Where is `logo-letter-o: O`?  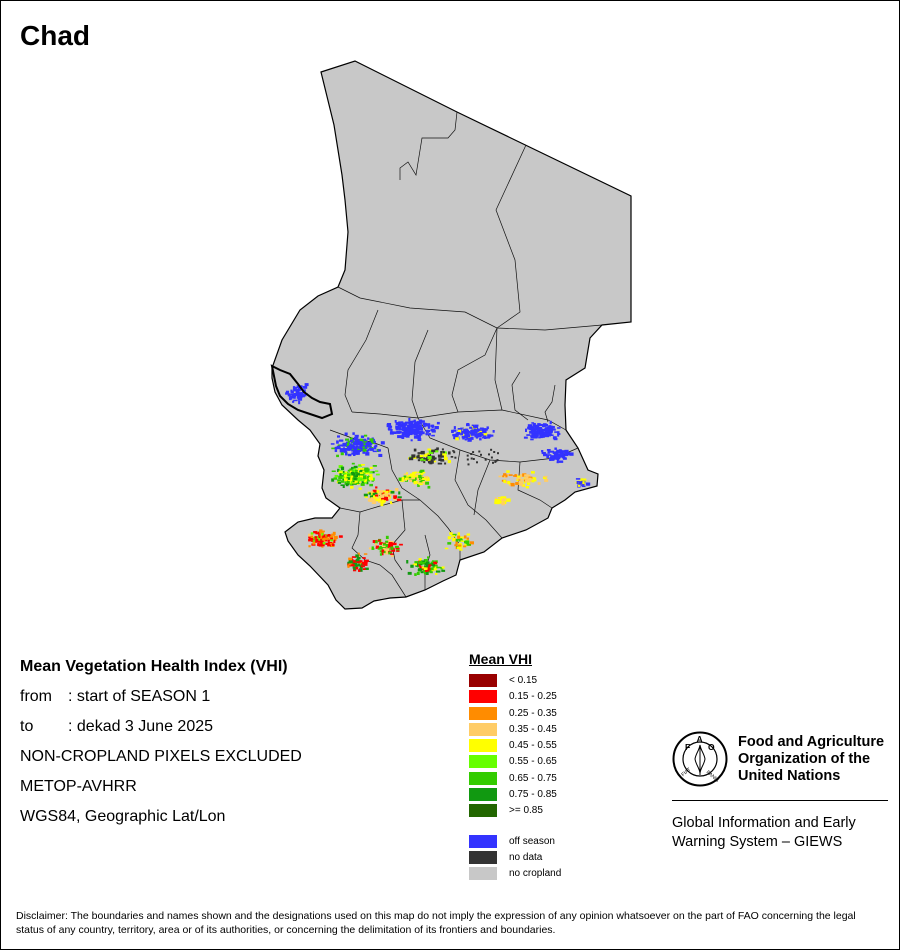
logo-letter-o: O is located at coordinates (711, 747).